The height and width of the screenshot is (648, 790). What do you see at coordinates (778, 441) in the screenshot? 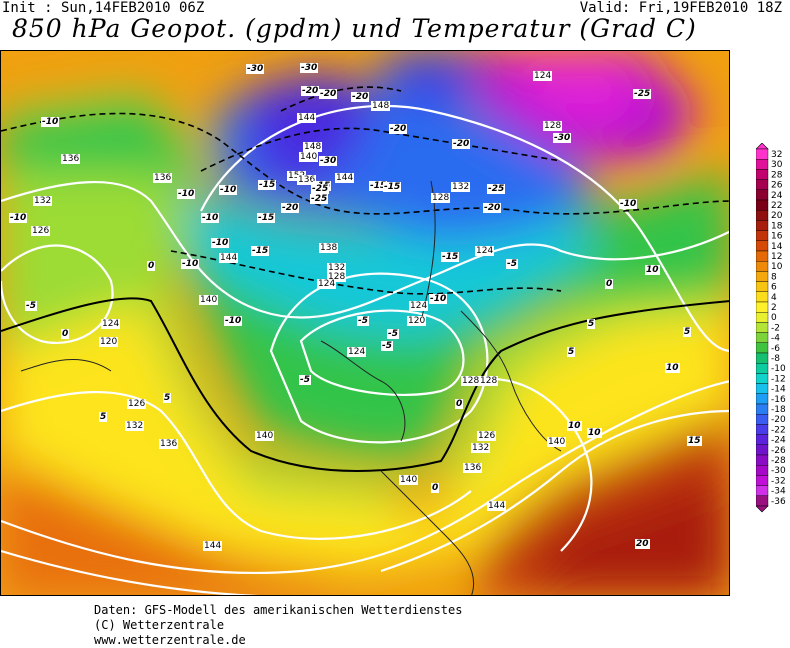
I see `legend-tick-label: -24` at bounding box center [778, 441].